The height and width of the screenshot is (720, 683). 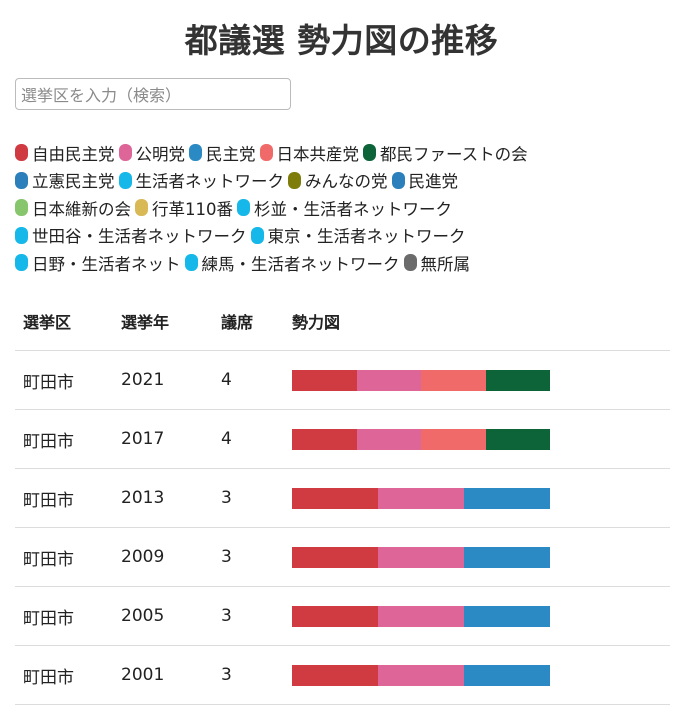 I want to click on legend-label: 都民ファーストの会, so click(x=454, y=154).